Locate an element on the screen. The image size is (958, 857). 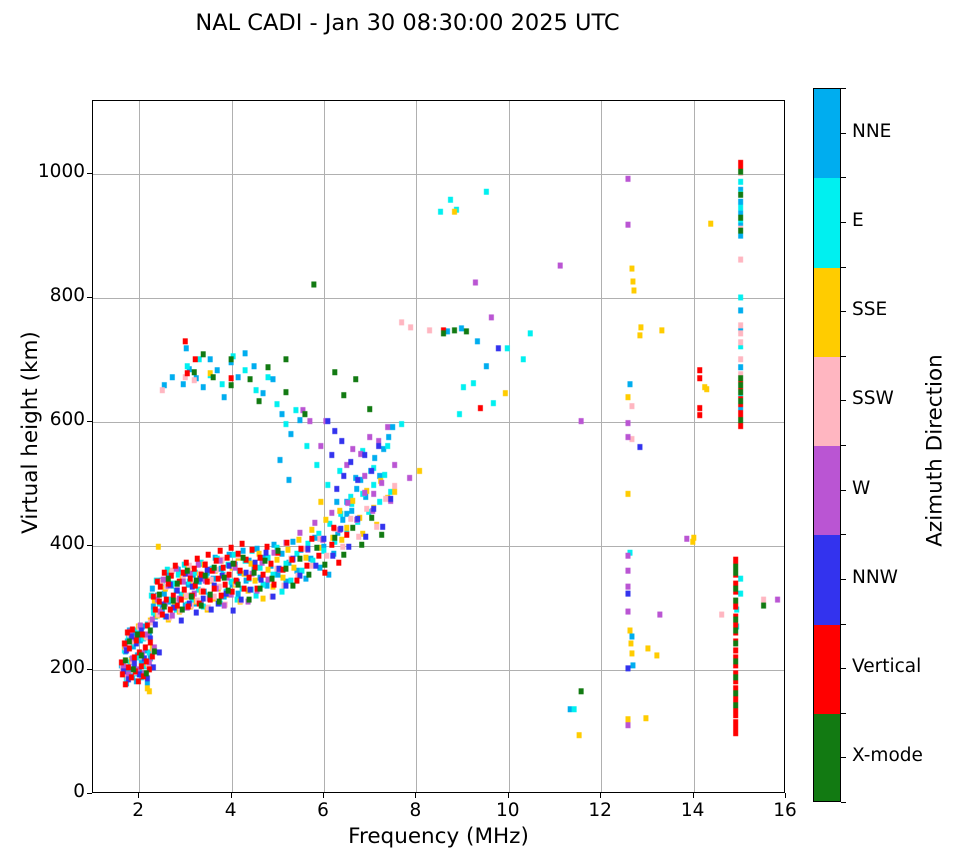
y-axis-tick-label: 400 is located at coordinates (67, 544).